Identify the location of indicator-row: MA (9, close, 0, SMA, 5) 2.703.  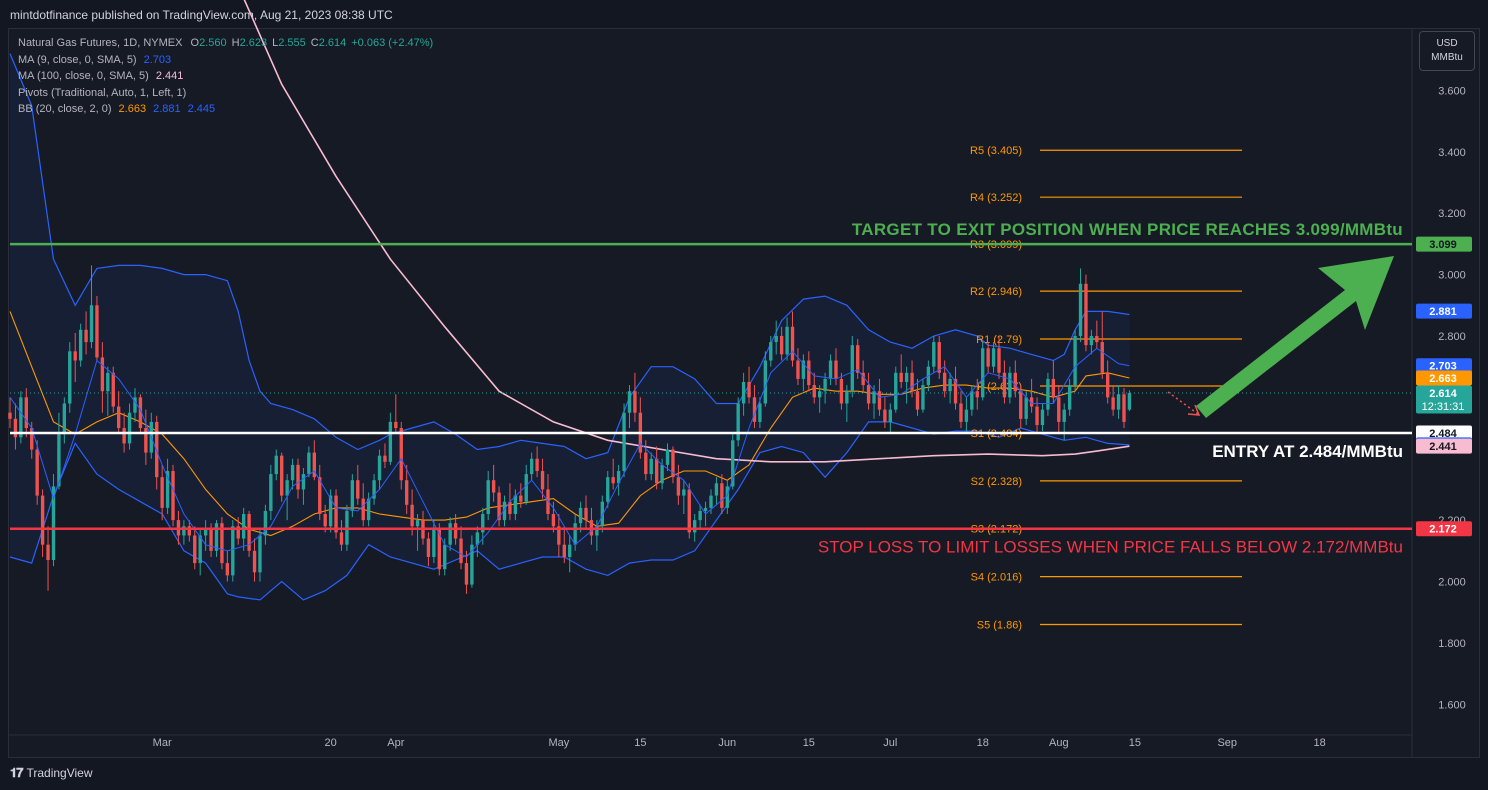
(225, 60).